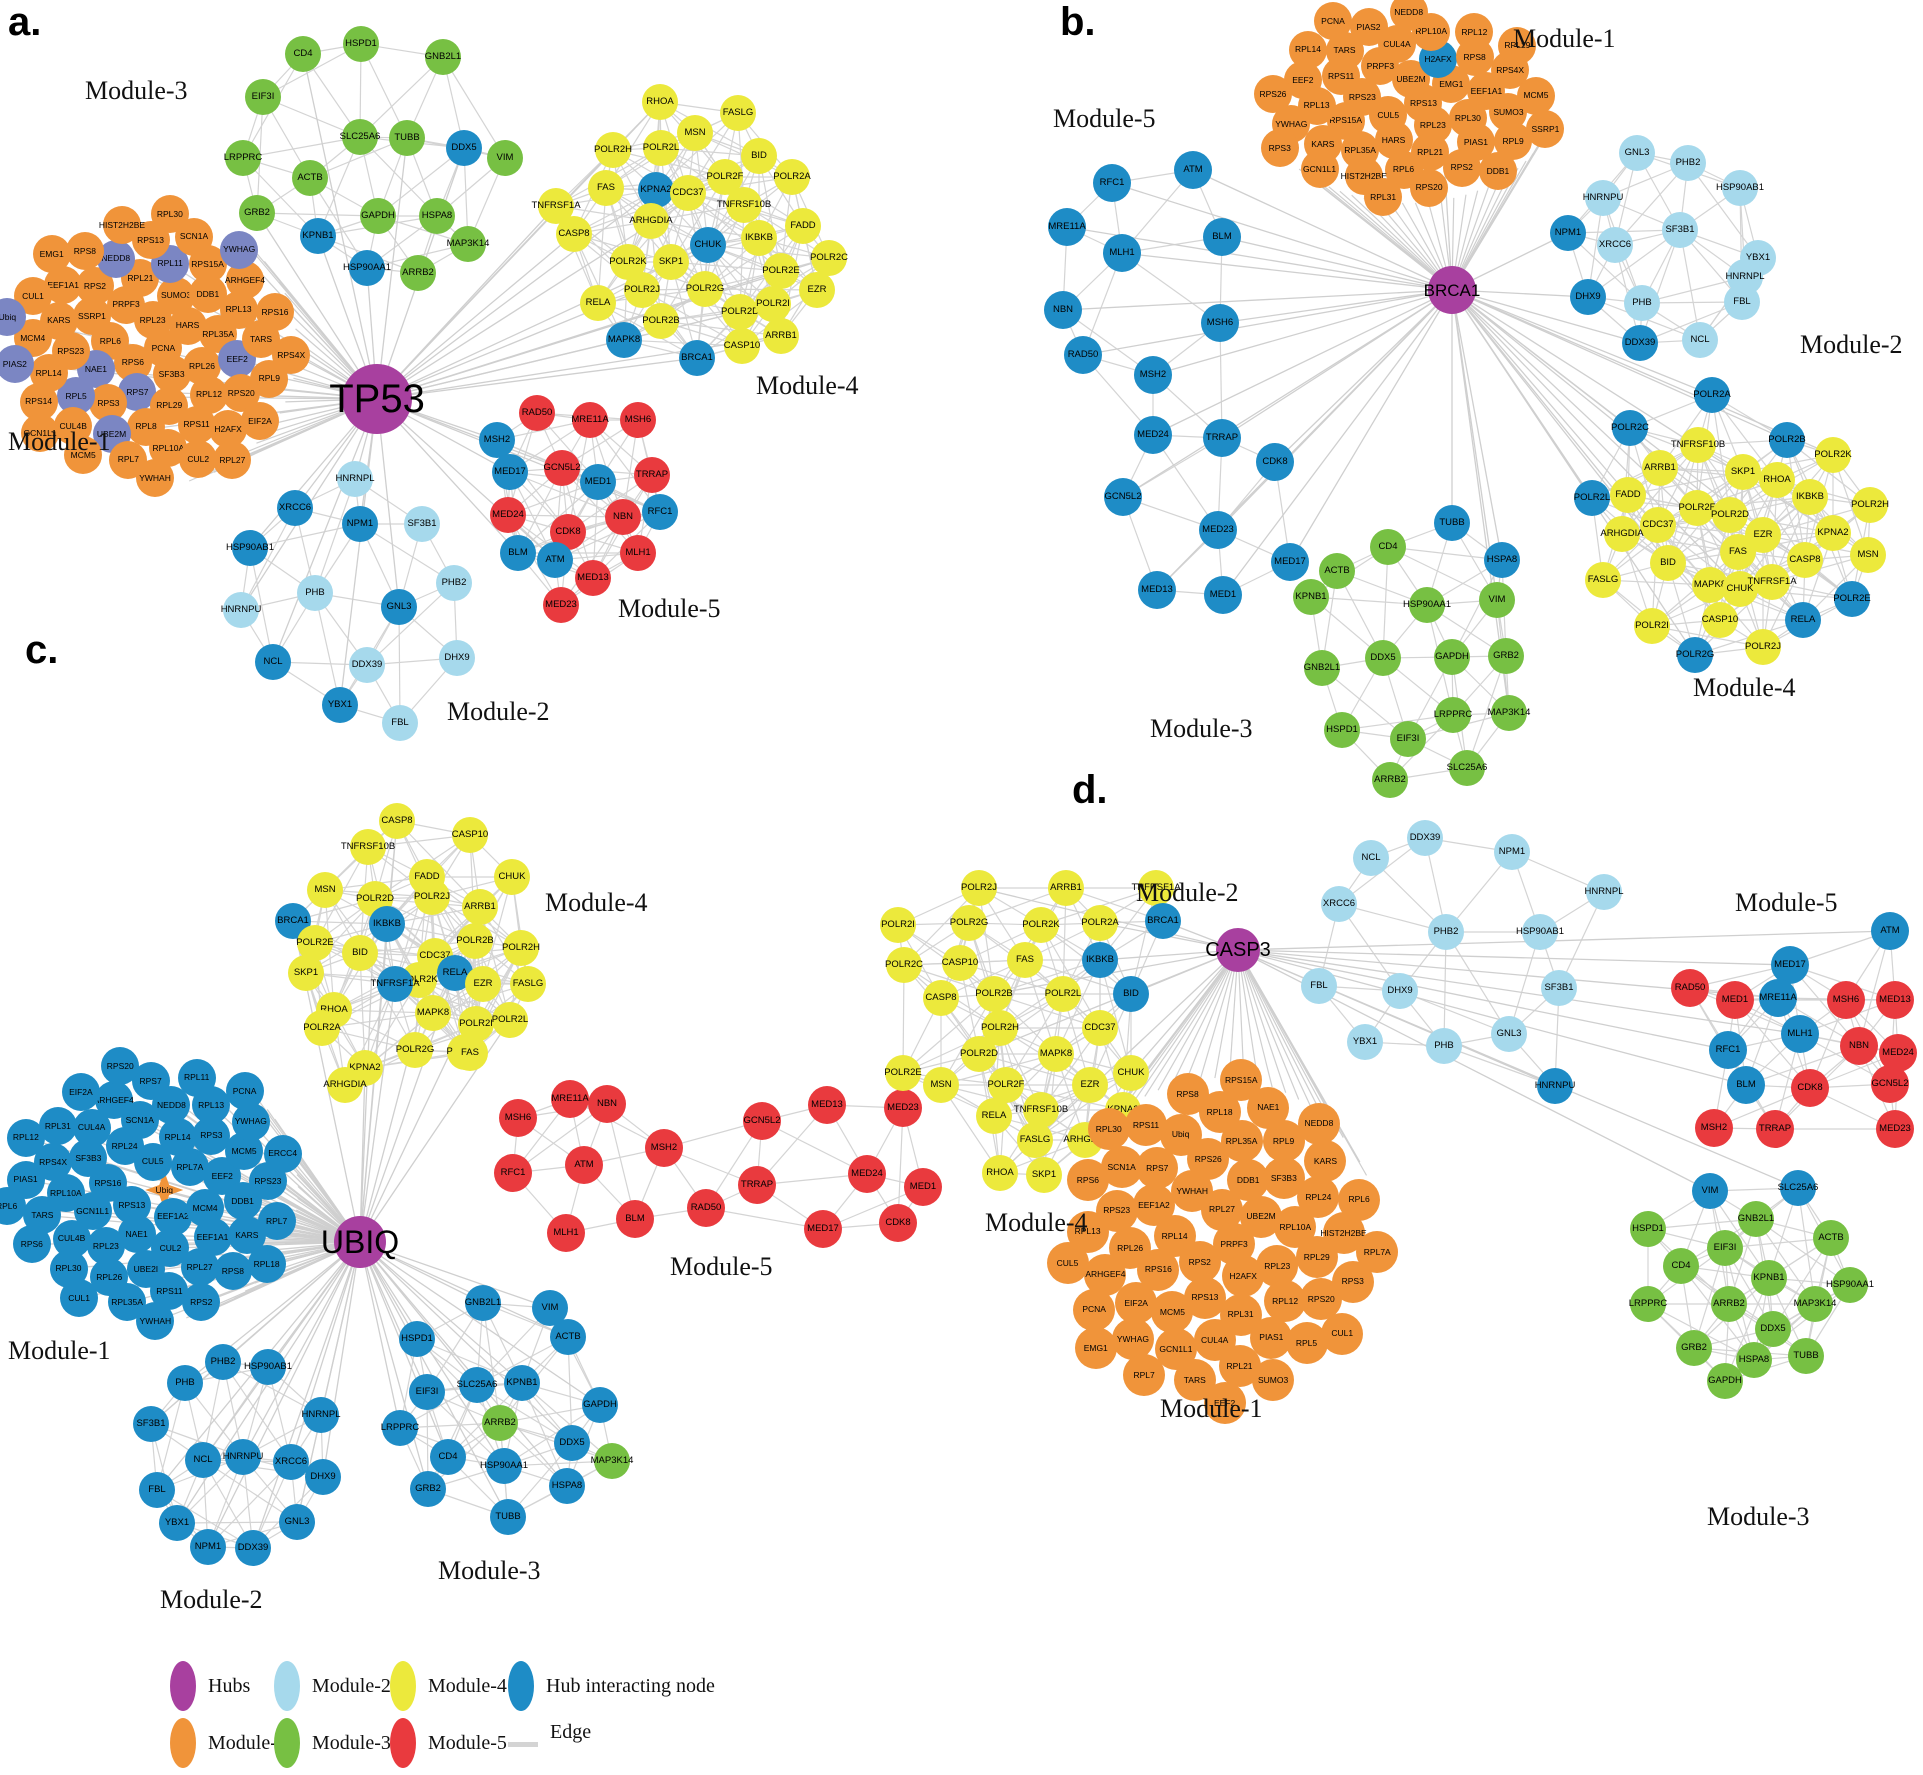 The width and height of the screenshot is (1923, 1775). Describe the element at coordinates (1044, 1175) in the screenshot. I see `node-SKP1: SKP1` at that location.